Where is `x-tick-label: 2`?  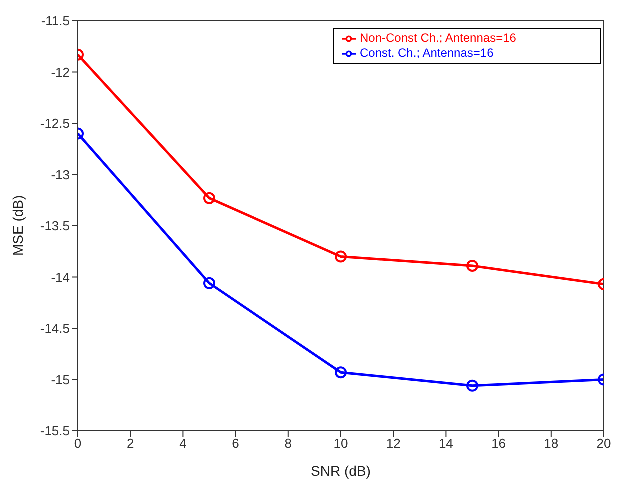
x-tick-label: 2 is located at coordinates (130, 444).